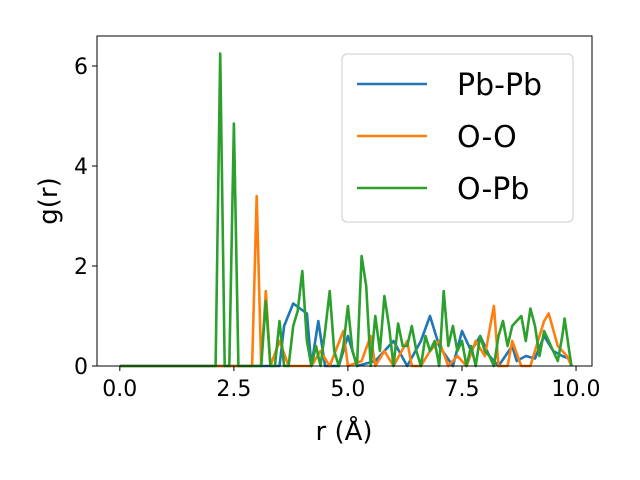  What do you see at coordinates (81, 367) in the screenshot?
I see `y-tick-label: 0` at bounding box center [81, 367].